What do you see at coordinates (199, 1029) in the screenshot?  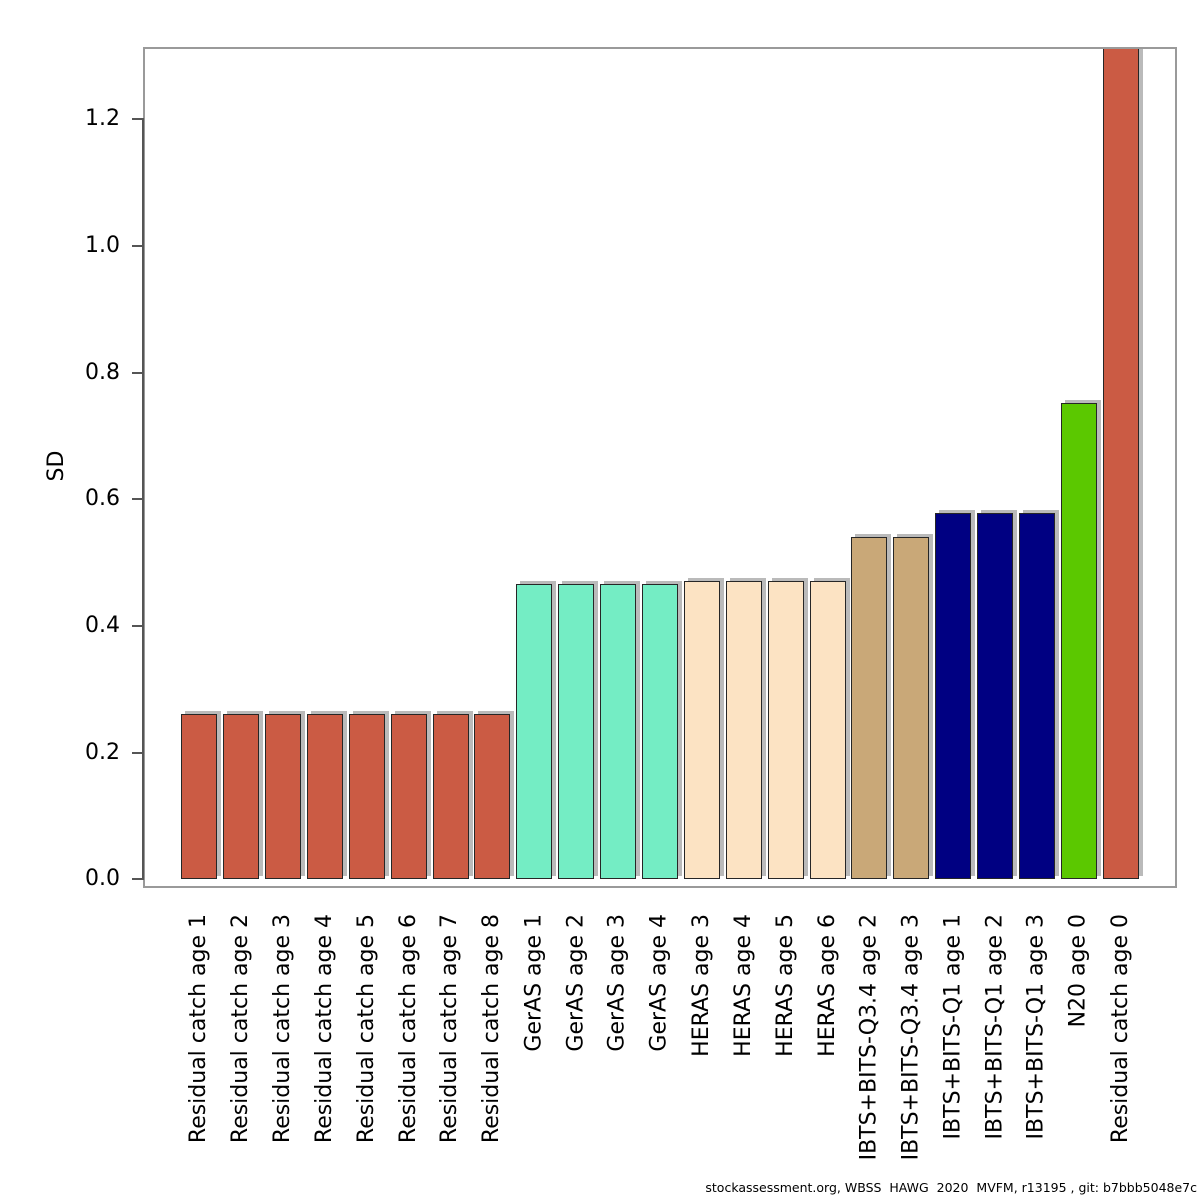 I see `x-tick-label: Residual catch age 1` at bounding box center [199, 1029].